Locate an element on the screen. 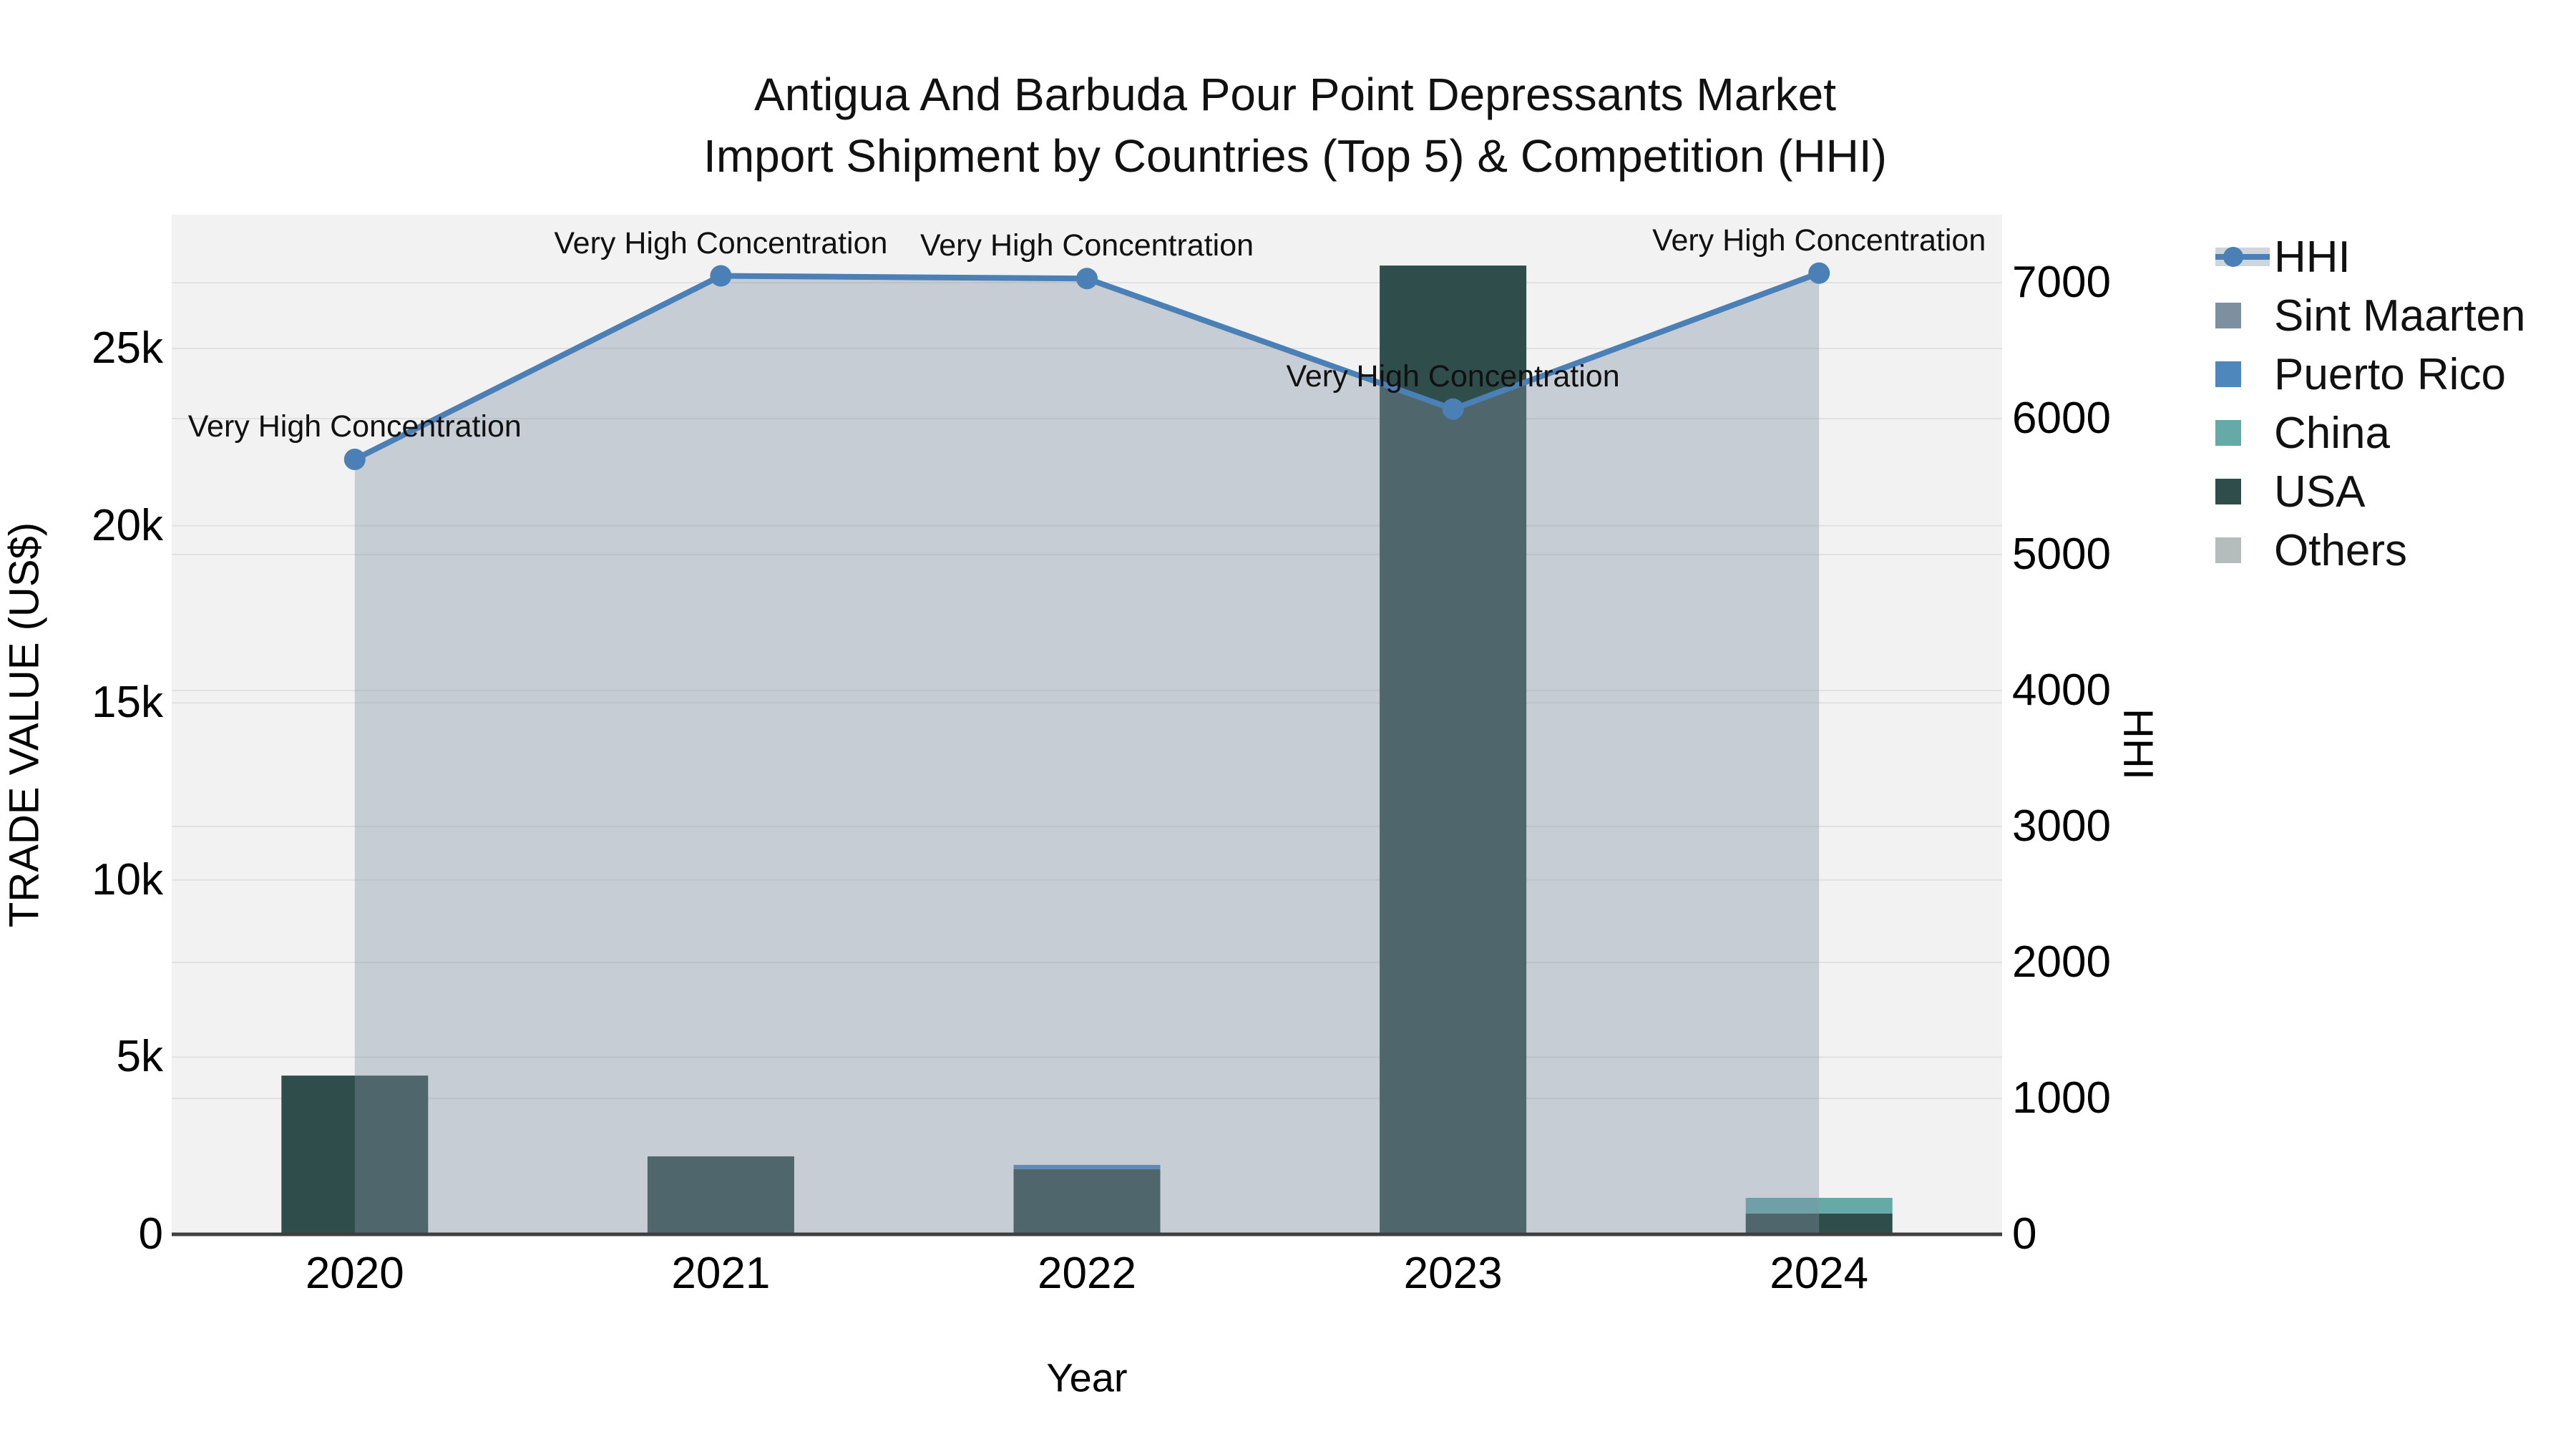 The height and width of the screenshot is (1449, 2576). sint-maarten-swatch-icon is located at coordinates (2228, 315).